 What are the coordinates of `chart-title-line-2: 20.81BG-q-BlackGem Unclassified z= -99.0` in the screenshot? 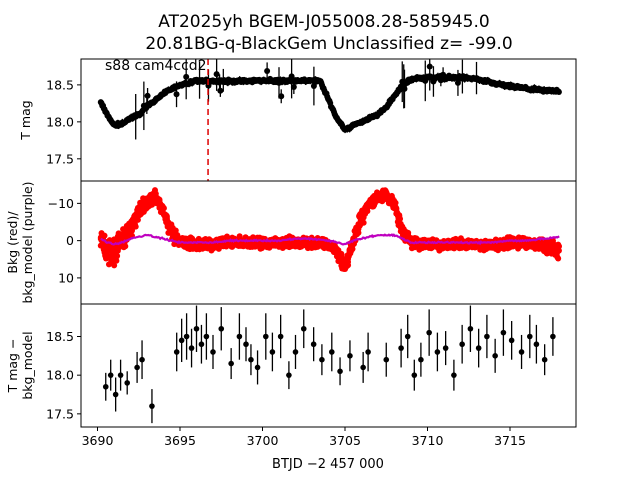 It's located at (328, 44).